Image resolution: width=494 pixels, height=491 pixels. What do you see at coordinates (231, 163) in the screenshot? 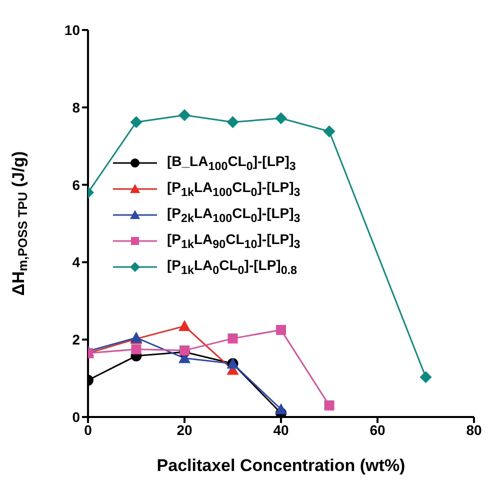
I see `legend-label: [B_LA$_{100}$CL$_{0}$]-[LP]$_{3}$` at bounding box center [231, 163].